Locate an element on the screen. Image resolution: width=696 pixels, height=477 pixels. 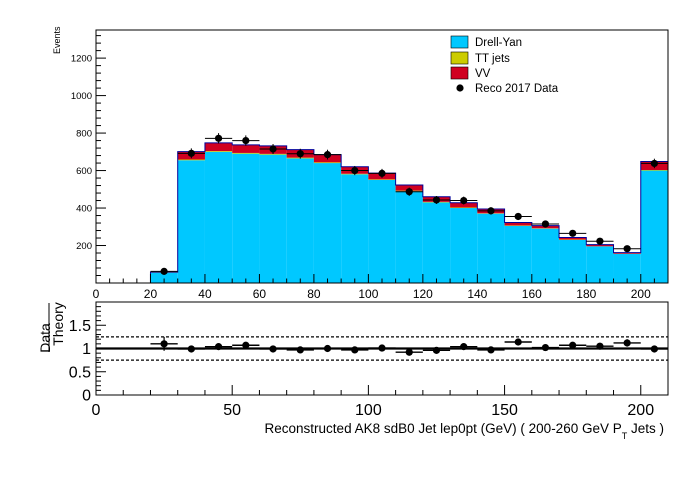
ratio-y-tick-label: 0 is located at coordinates (86, 396).